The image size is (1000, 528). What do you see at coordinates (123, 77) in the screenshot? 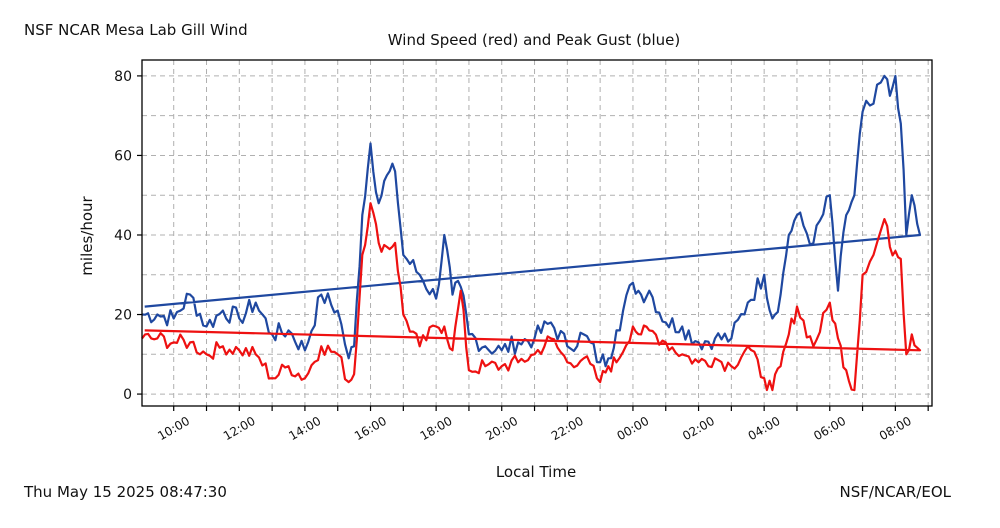
I see `y-tick-label: 80` at bounding box center [123, 77].